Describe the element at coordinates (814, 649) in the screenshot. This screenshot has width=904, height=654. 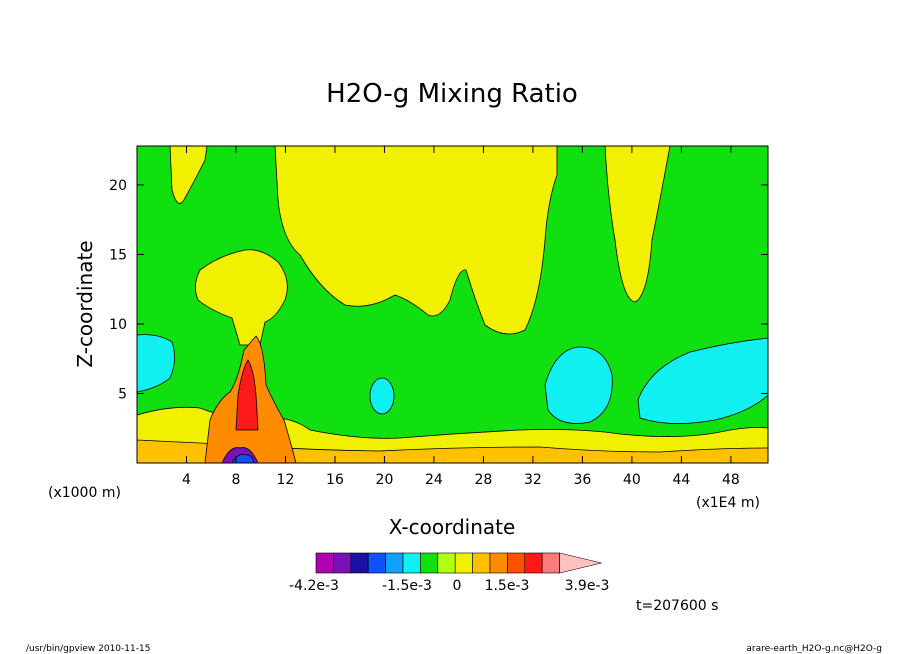
I see `footer-right: arare-earth_H2O-g.nc@H2O-g` at that location.